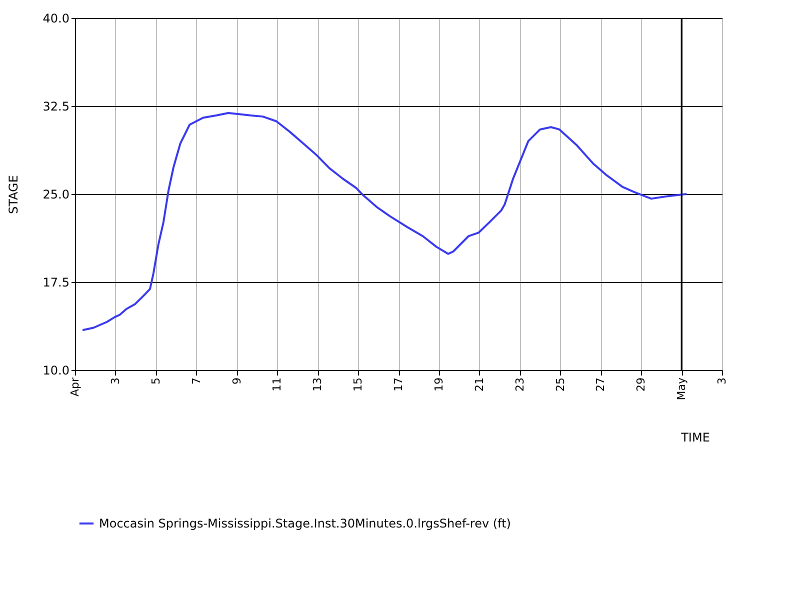 Image resolution: width=800 pixels, height=600 pixels. What do you see at coordinates (56, 107) in the screenshot?
I see `y-tick-label: 32.5` at bounding box center [56, 107].